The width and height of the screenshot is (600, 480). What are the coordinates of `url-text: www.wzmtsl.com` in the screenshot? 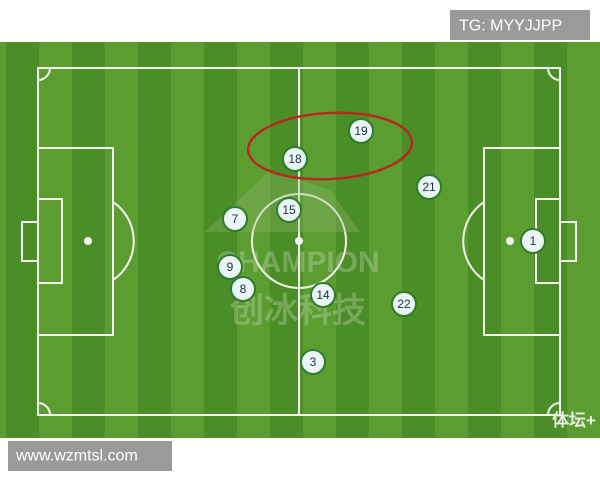 It's located at (76, 456).